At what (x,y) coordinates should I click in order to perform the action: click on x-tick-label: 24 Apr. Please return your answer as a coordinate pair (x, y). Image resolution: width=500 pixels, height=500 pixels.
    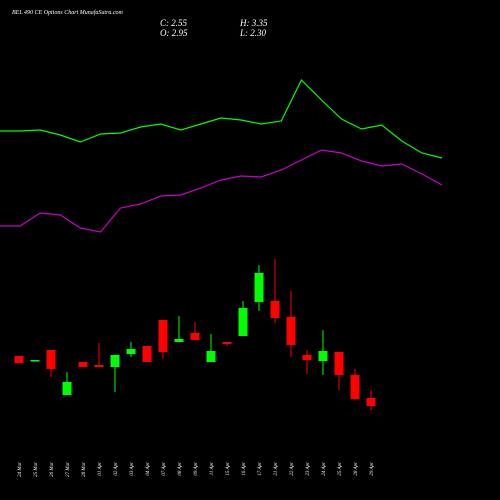
    Looking at the image, I should click on (324, 469).